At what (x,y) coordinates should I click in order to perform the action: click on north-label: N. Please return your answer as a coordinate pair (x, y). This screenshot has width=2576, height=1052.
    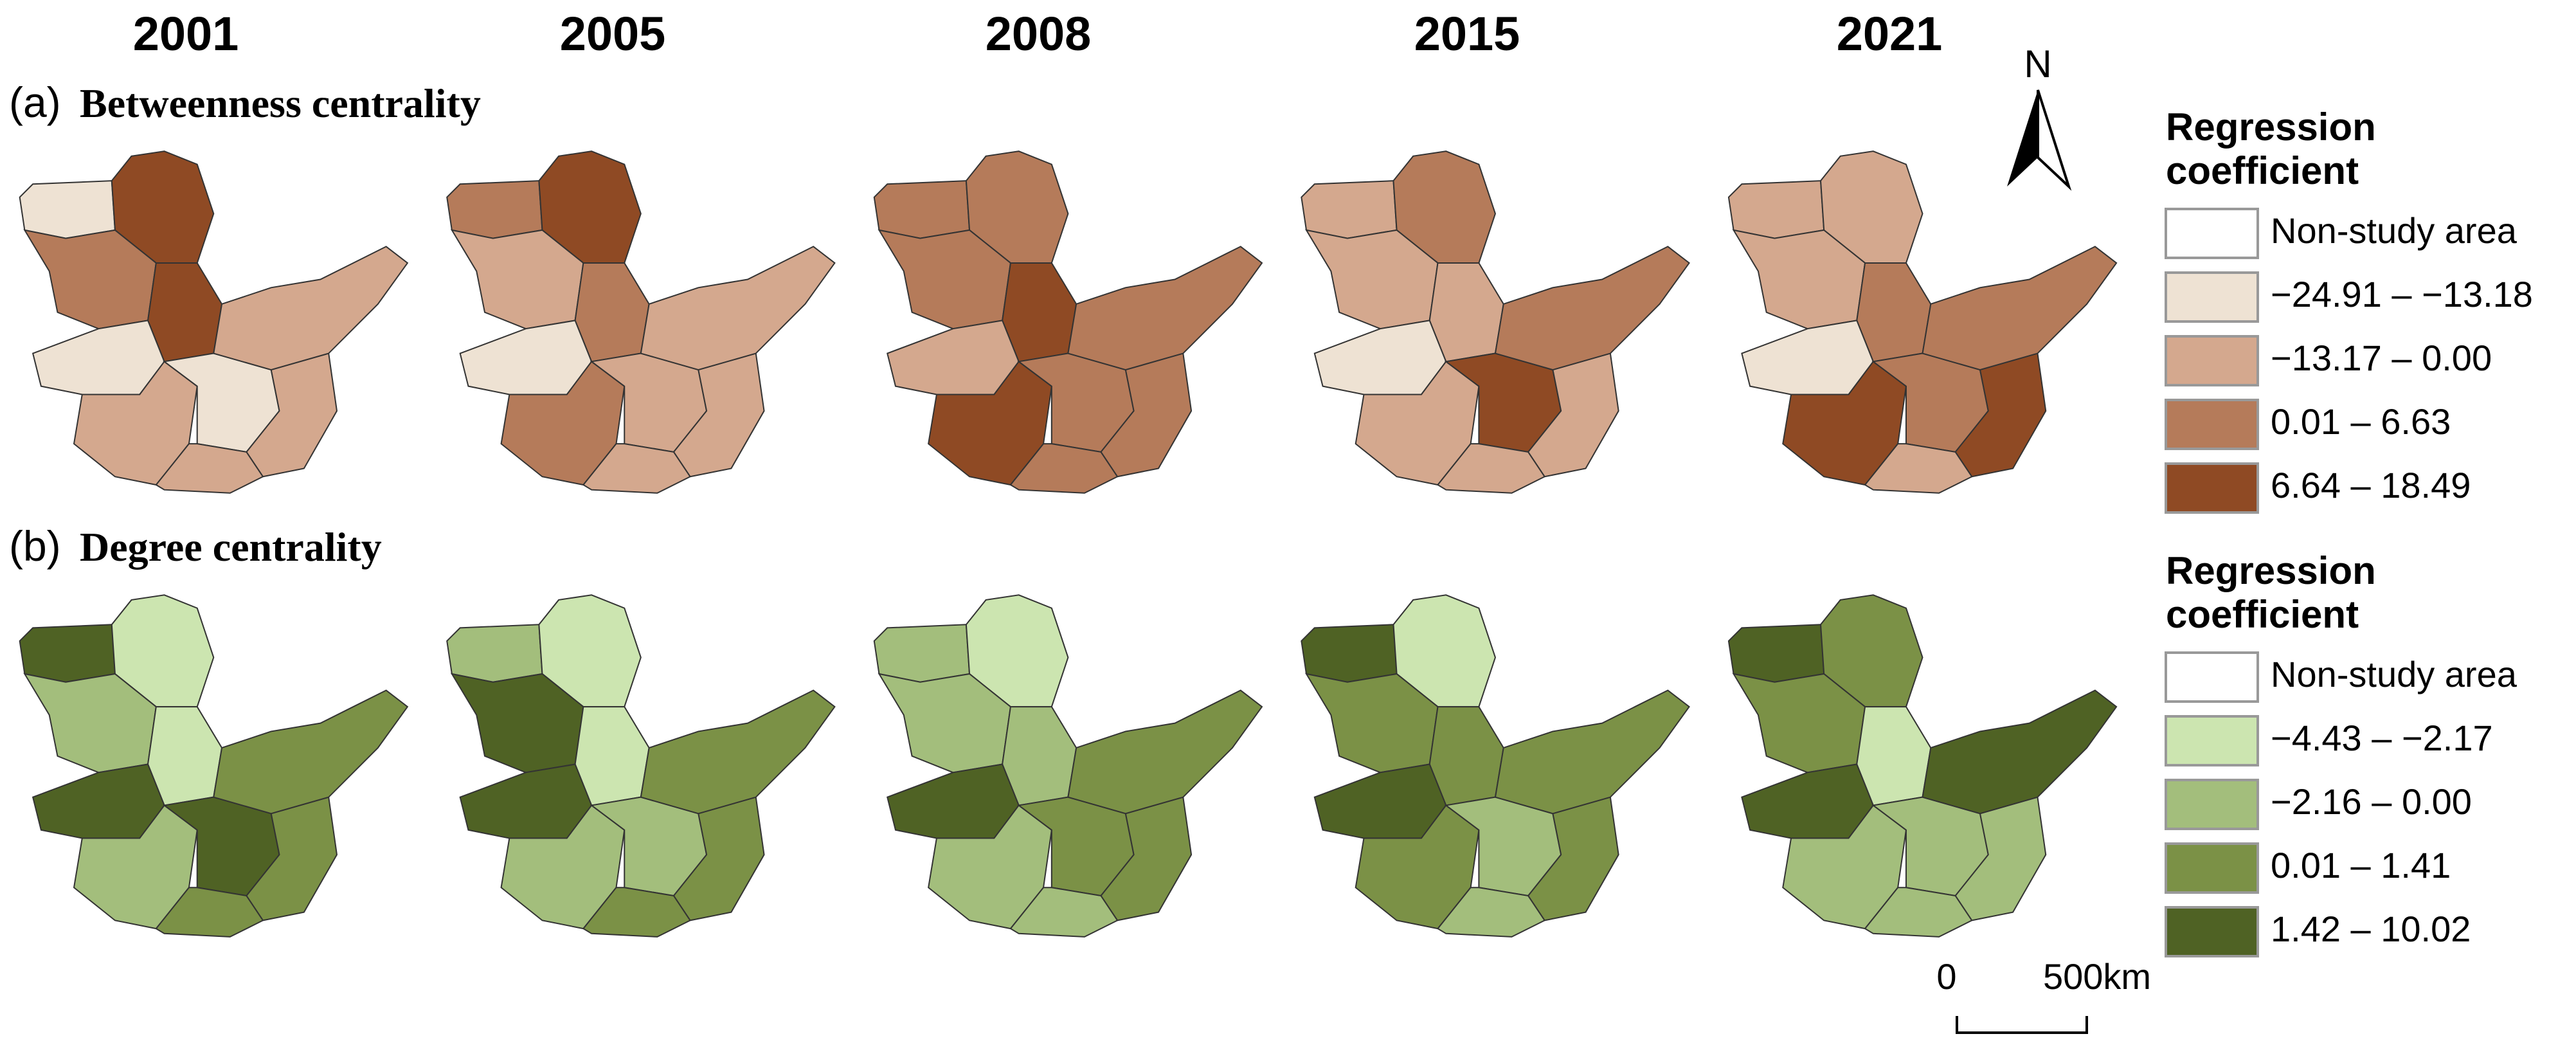
    Looking at the image, I should click on (2037, 64).